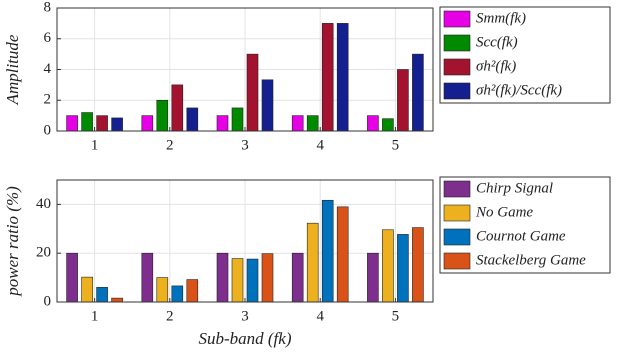  Describe the element at coordinates (48, 38) in the screenshot. I see `y-tick-label: 6` at that location.